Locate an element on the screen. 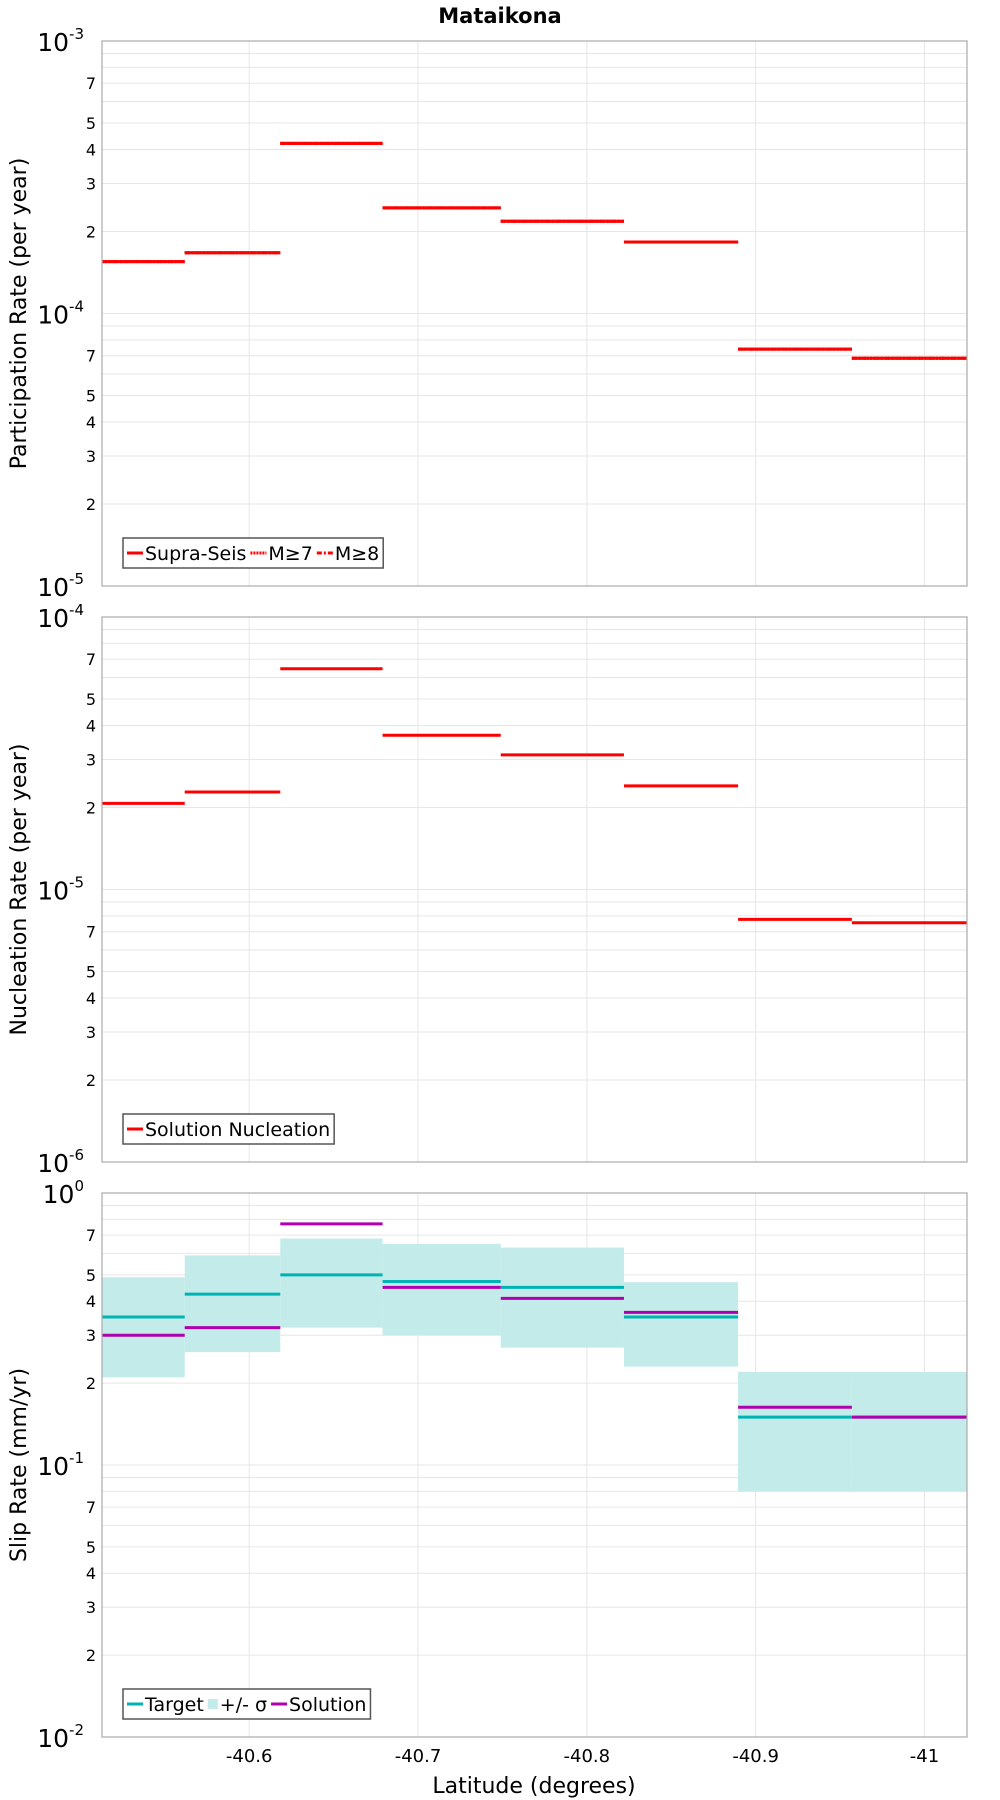 The image size is (1000, 1800). y-tick-exponent: -3 is located at coordinates (76, 34).